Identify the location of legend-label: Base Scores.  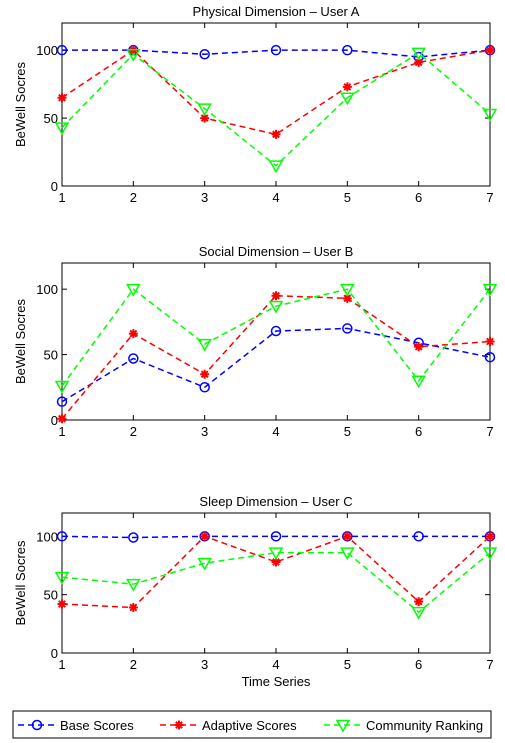
(97, 725).